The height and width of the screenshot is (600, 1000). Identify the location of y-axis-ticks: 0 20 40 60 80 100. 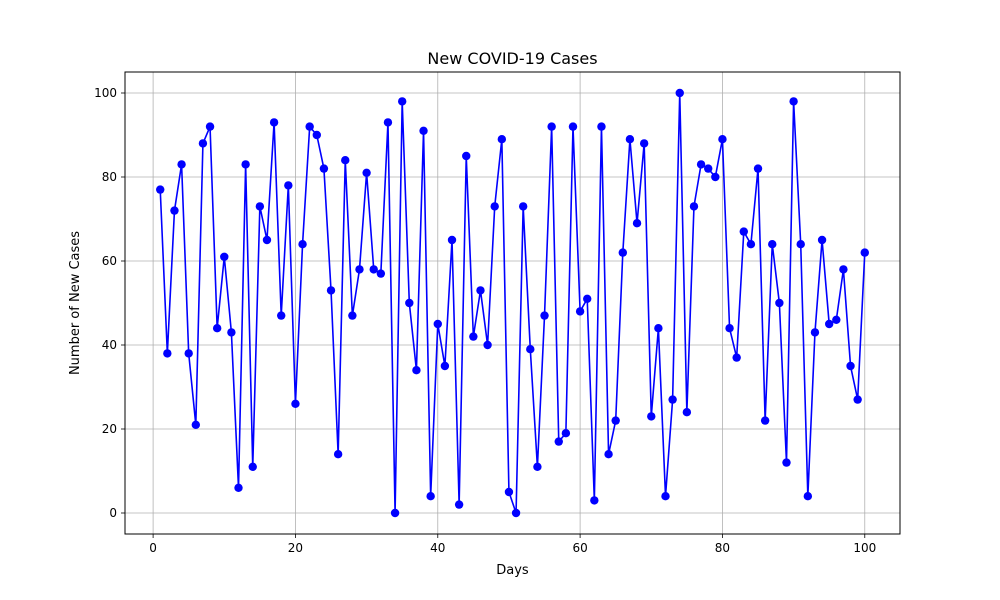
(109, 303).